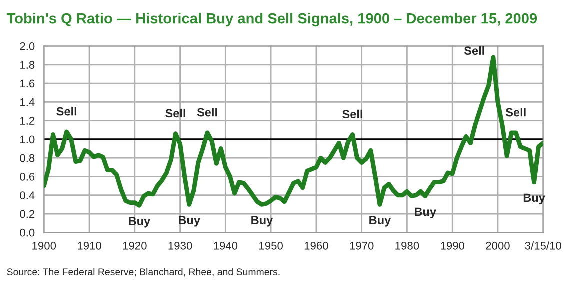 This screenshot has height=289, width=566. Describe the element at coordinates (135, 246) in the screenshot. I see `x-tick-label: 1920` at that location.